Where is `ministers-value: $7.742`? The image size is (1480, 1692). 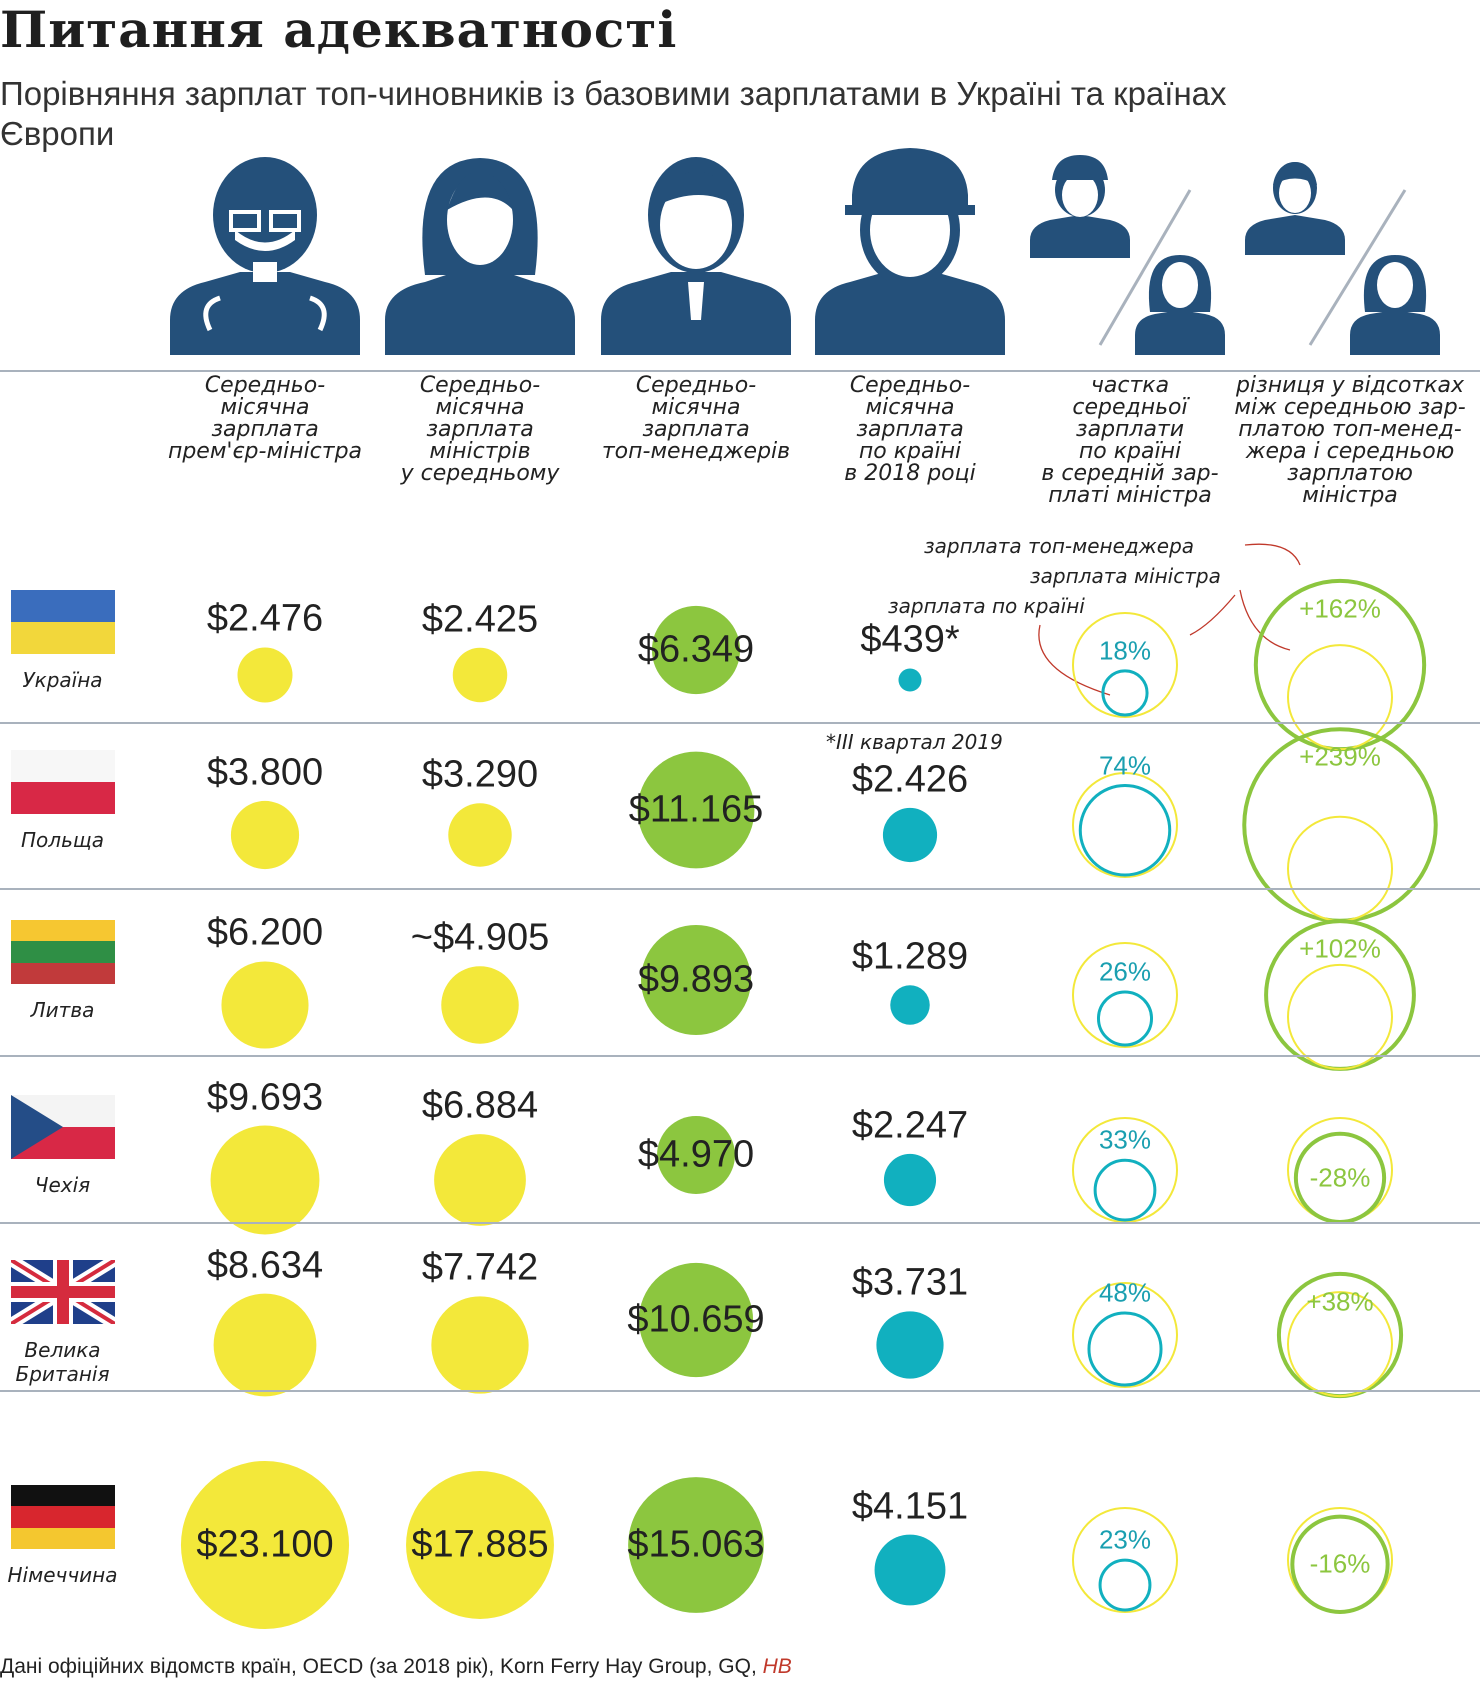
ministers-value: $7.742 is located at coordinates (480, 1267).